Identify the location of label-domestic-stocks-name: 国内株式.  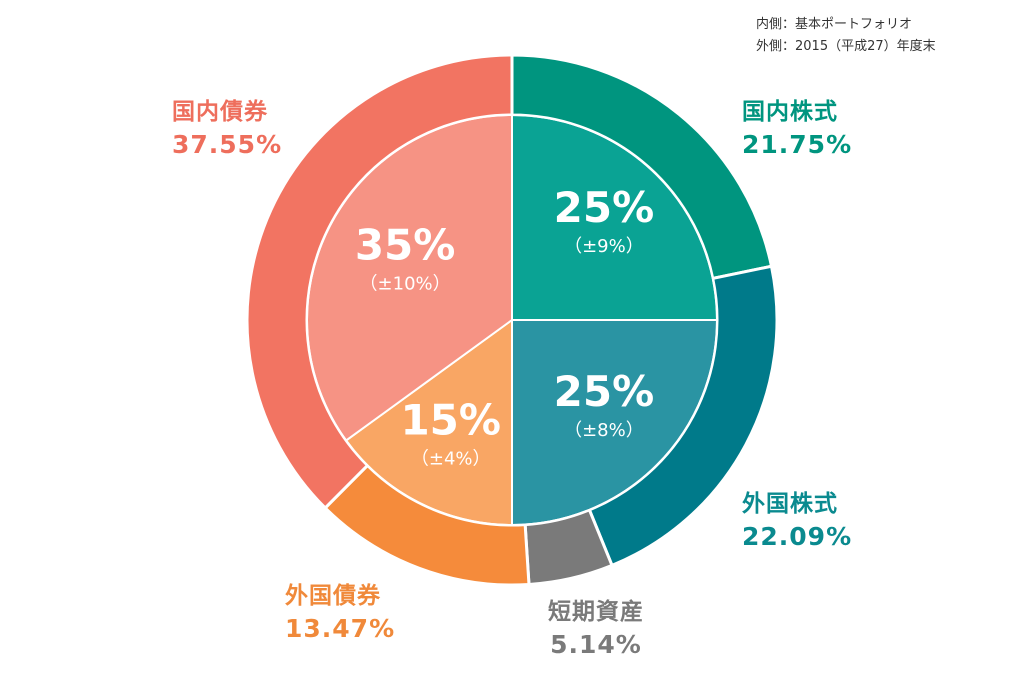
(790, 112).